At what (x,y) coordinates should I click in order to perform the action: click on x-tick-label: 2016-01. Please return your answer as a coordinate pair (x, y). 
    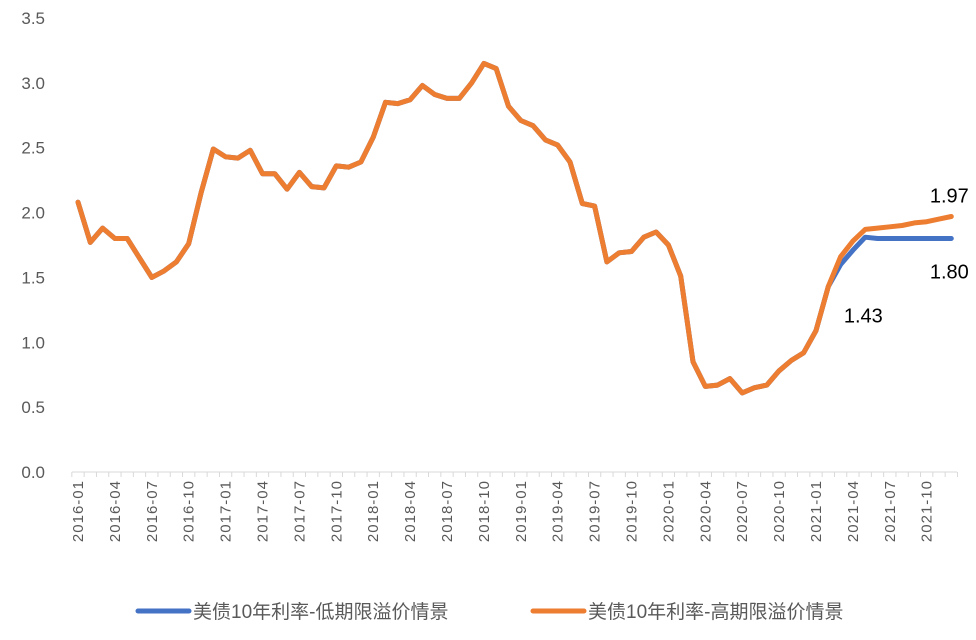
    Looking at the image, I should click on (78, 511).